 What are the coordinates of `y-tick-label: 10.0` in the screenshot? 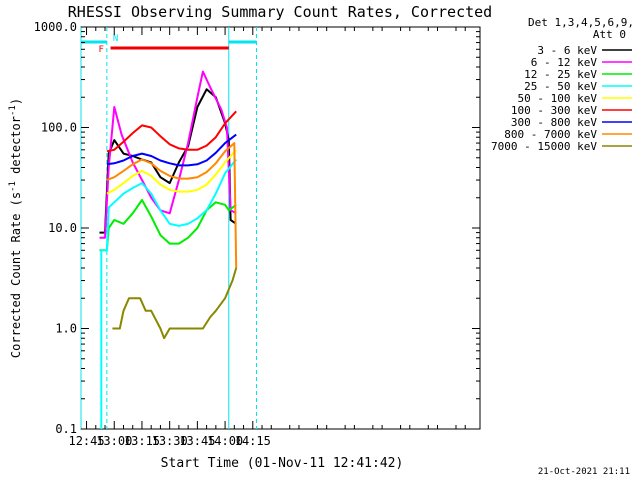 It's located at (62, 228).